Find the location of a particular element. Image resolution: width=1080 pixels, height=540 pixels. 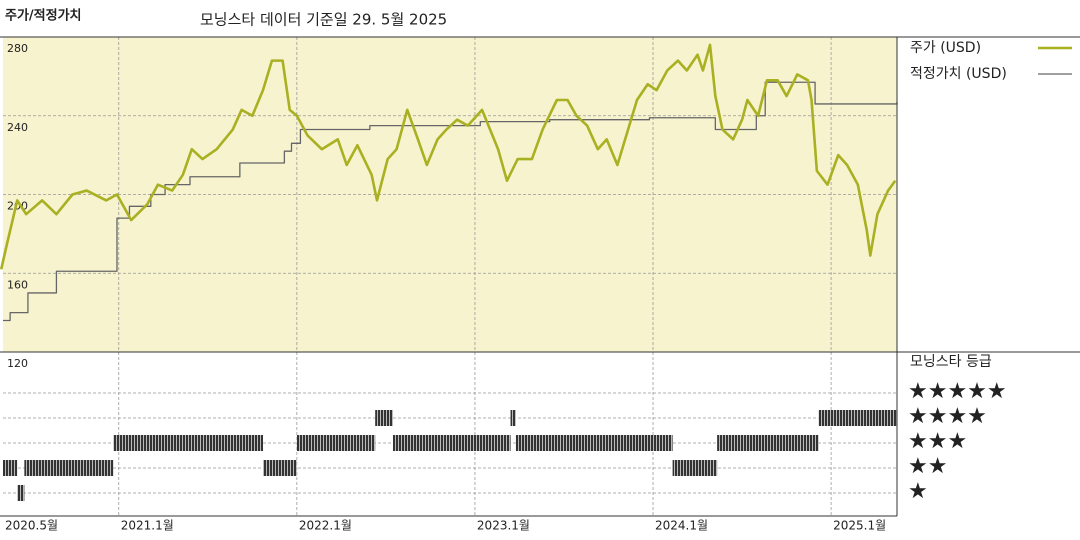

legend-label: 주가 (USD) is located at coordinates (945, 48).